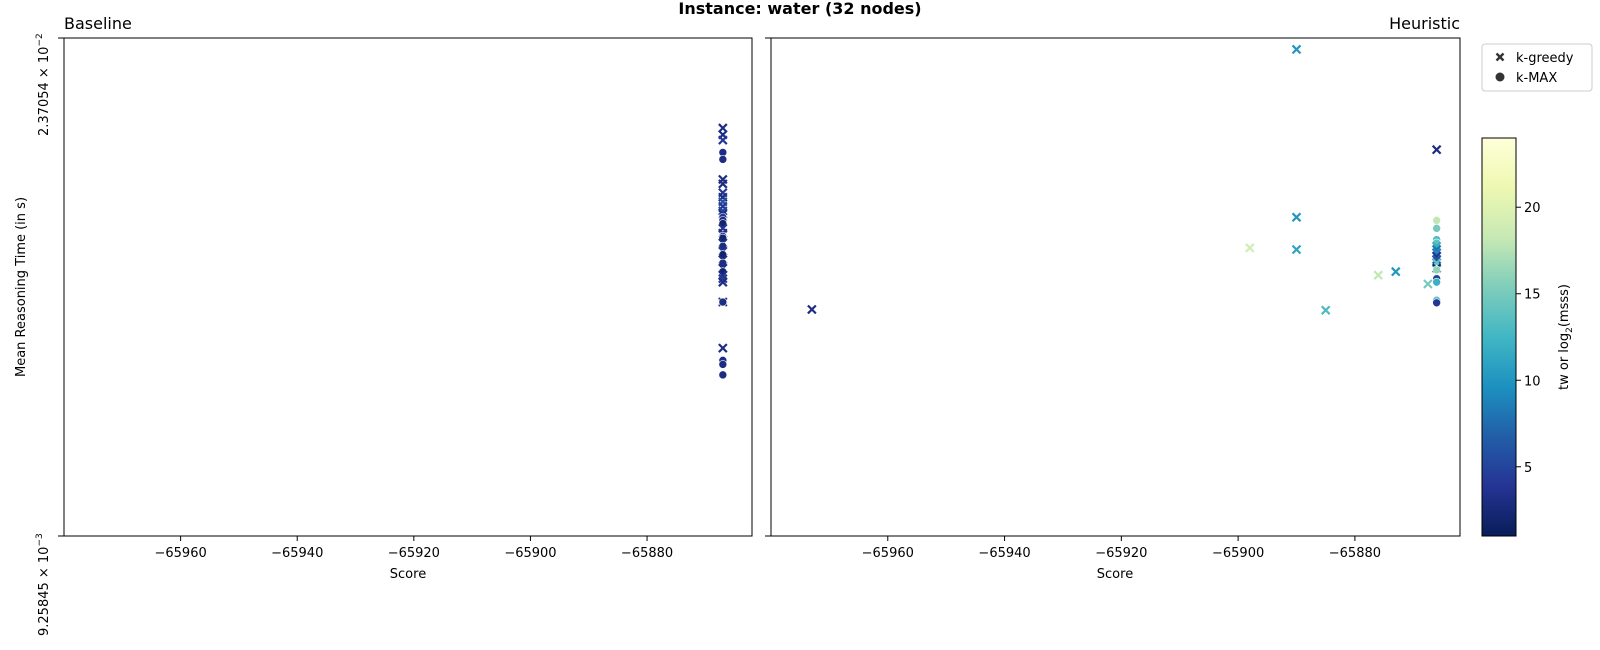  I want to click on heuristic-panel-title: Heuristic, so click(1424, 23).